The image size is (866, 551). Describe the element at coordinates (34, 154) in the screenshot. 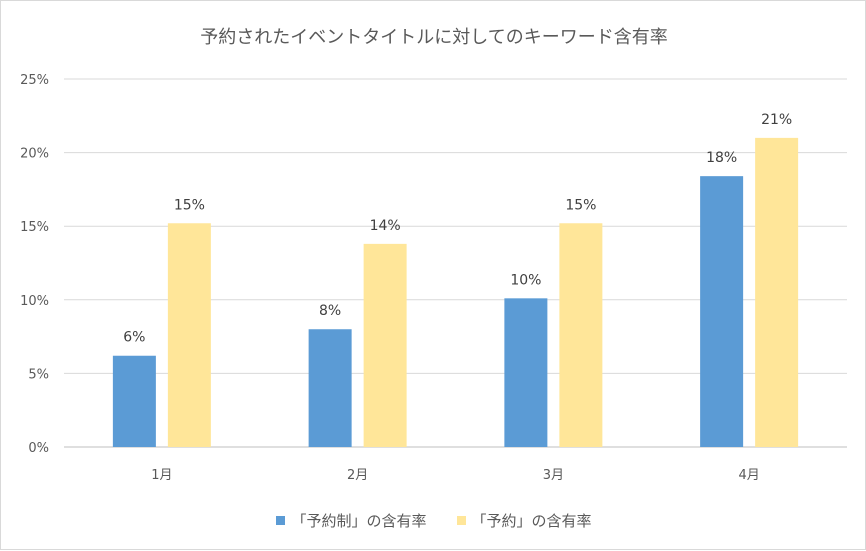

I see `y-tick-label: 20%` at that location.